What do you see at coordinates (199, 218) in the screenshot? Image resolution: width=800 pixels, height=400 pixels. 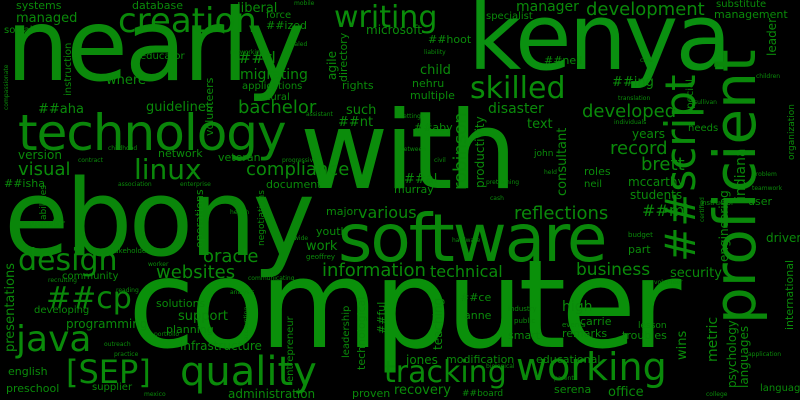 I see `word-operations: operations` at bounding box center [199, 218].